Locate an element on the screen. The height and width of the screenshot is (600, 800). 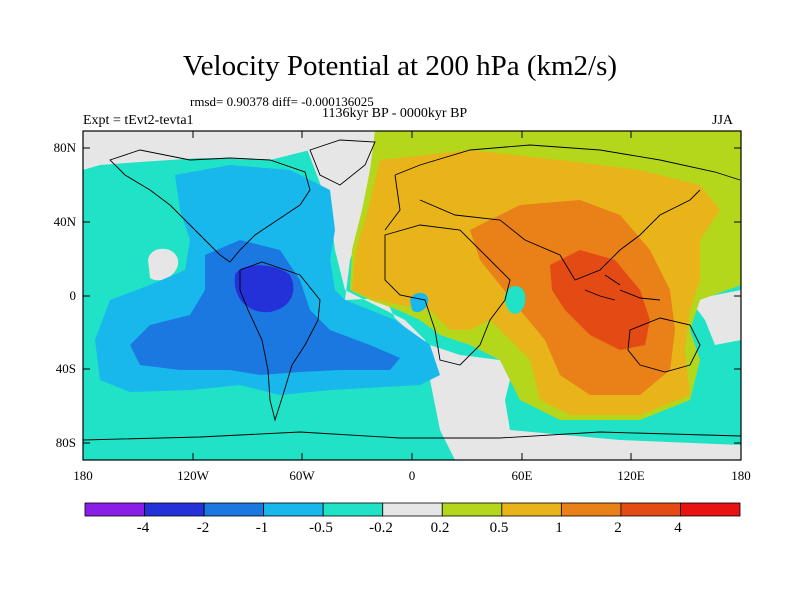
colorbar-label: -0.5 is located at coordinates (321, 528).